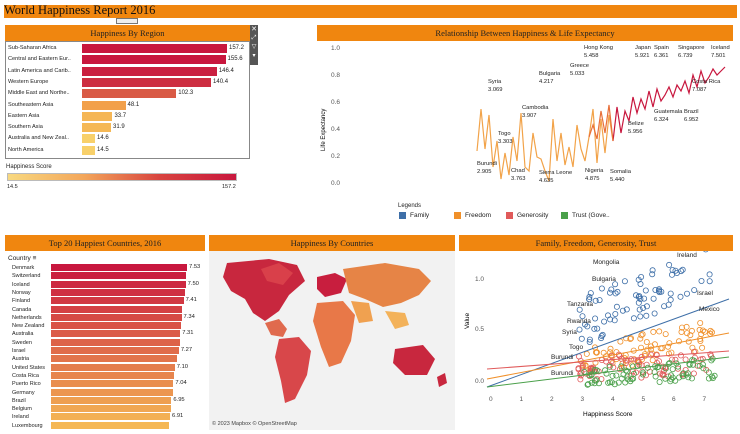  I want to click on country-row: Ireland 6.91, so click(105, 417).